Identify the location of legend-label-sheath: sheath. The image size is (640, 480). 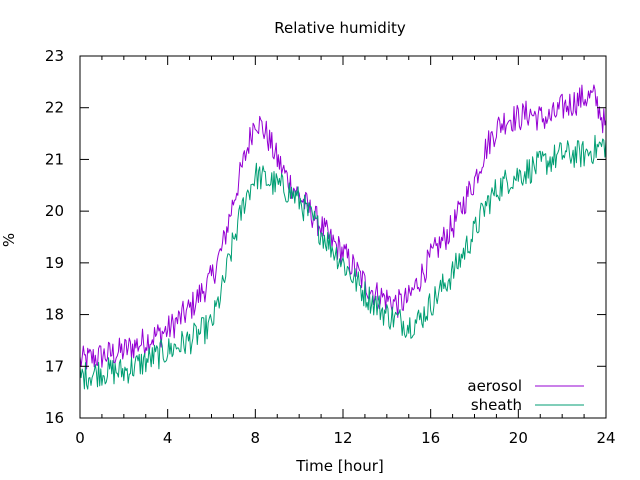
(496, 405).